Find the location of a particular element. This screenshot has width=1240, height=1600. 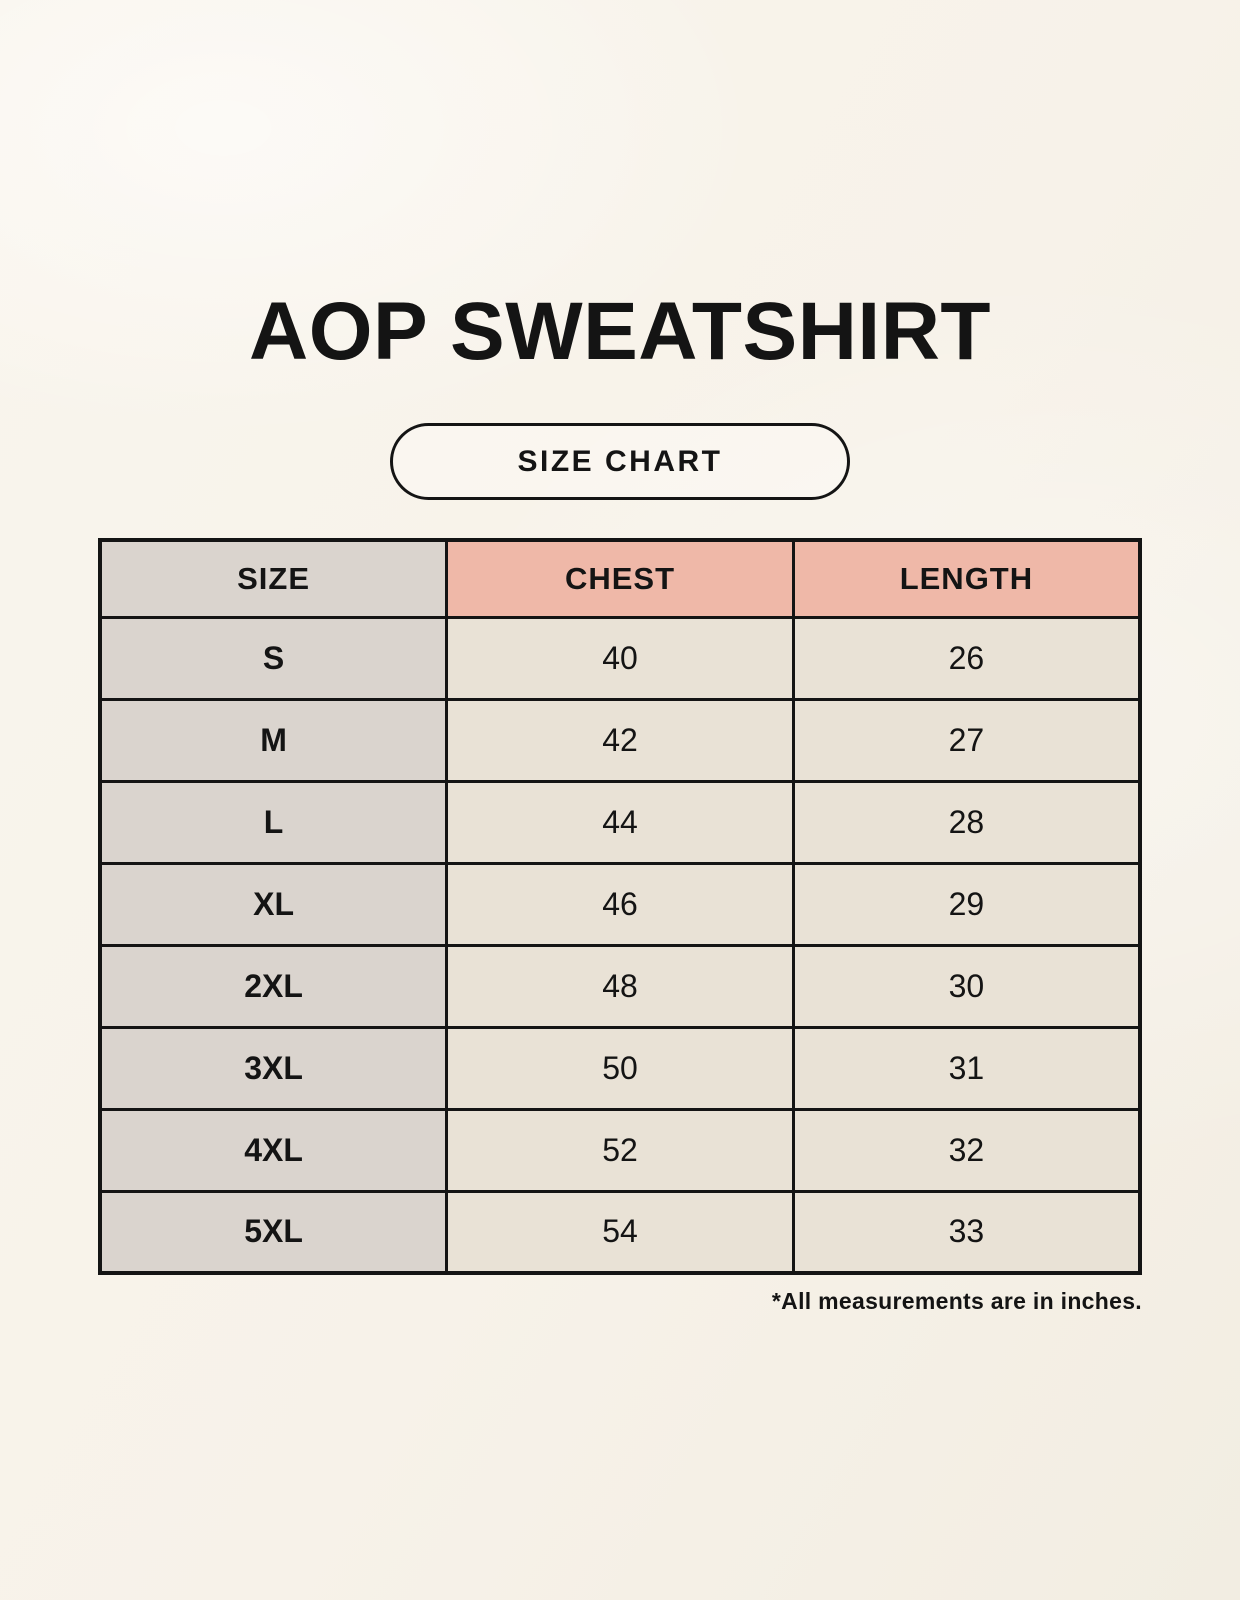

table-row: XL 46 29 is located at coordinates (620, 904).